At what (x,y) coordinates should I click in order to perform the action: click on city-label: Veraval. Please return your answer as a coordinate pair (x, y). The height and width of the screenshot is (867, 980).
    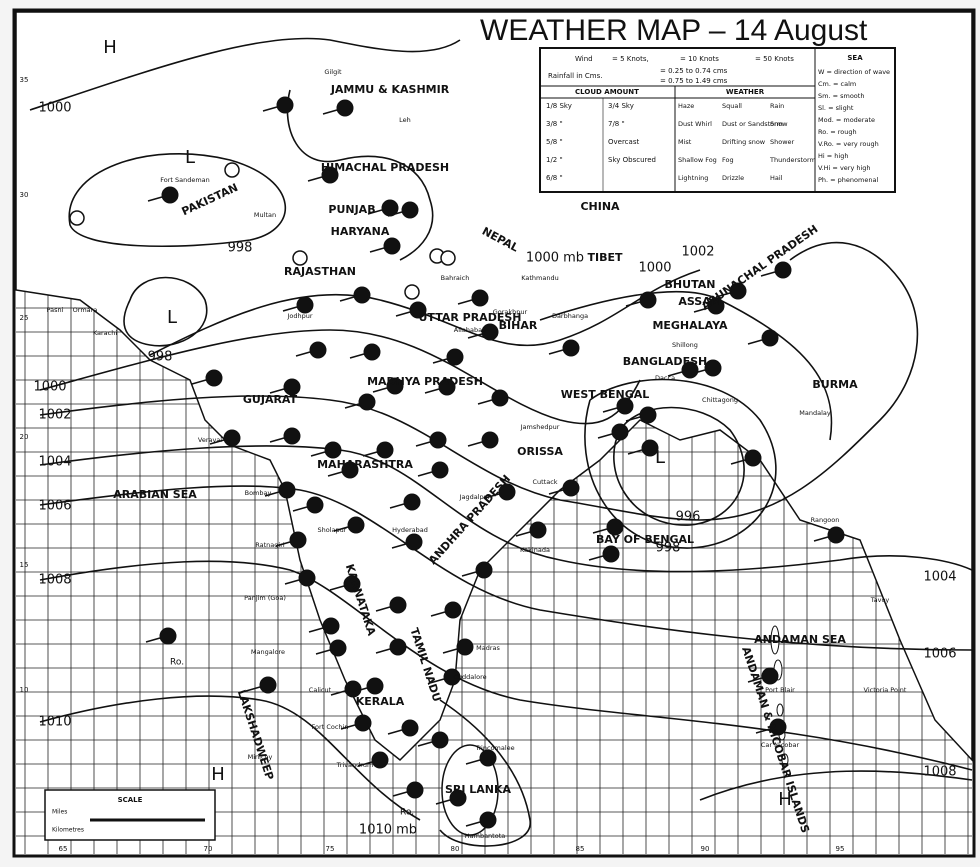
    Looking at the image, I should click on (210, 440).